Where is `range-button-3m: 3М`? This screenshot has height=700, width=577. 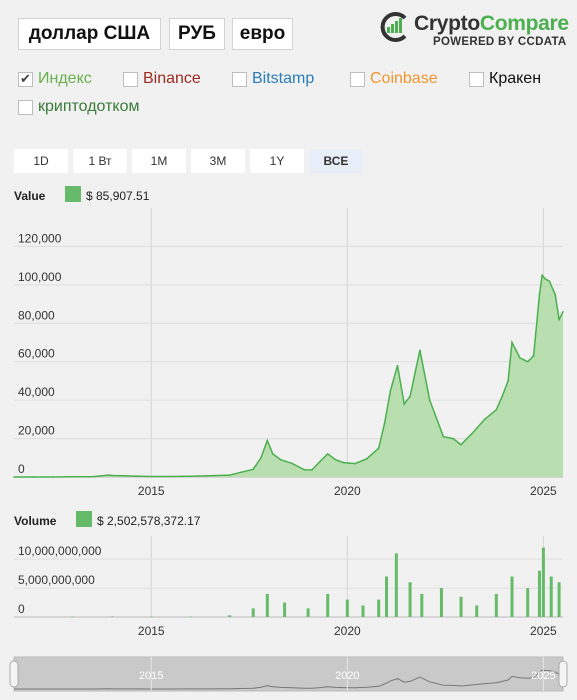
range-button-3m: 3М is located at coordinates (218, 161).